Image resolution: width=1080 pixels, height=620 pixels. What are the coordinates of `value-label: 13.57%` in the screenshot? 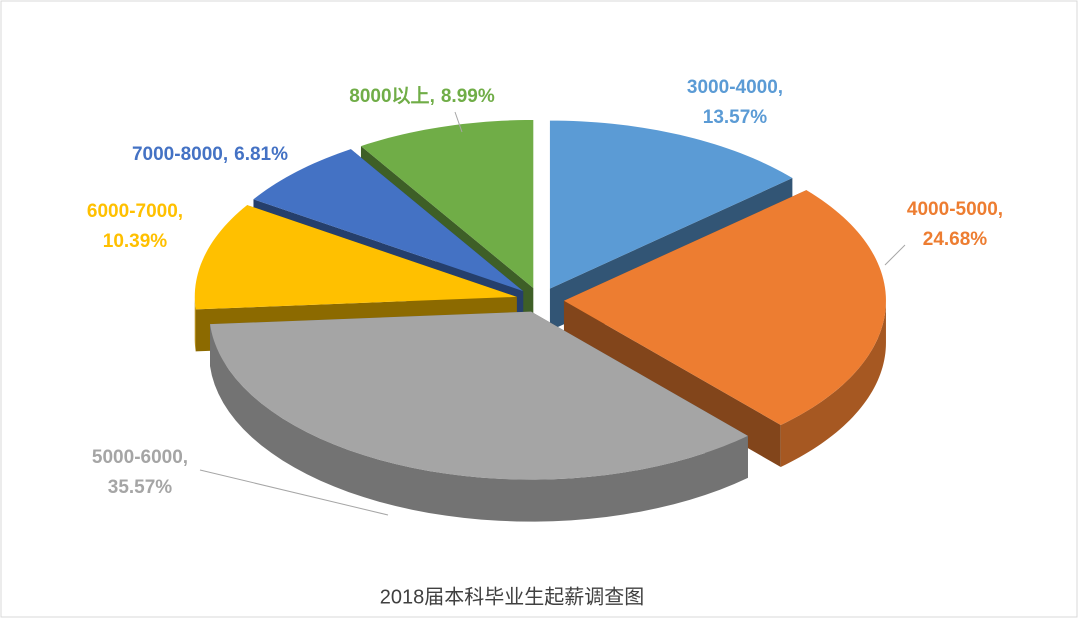 It's located at (735, 117).